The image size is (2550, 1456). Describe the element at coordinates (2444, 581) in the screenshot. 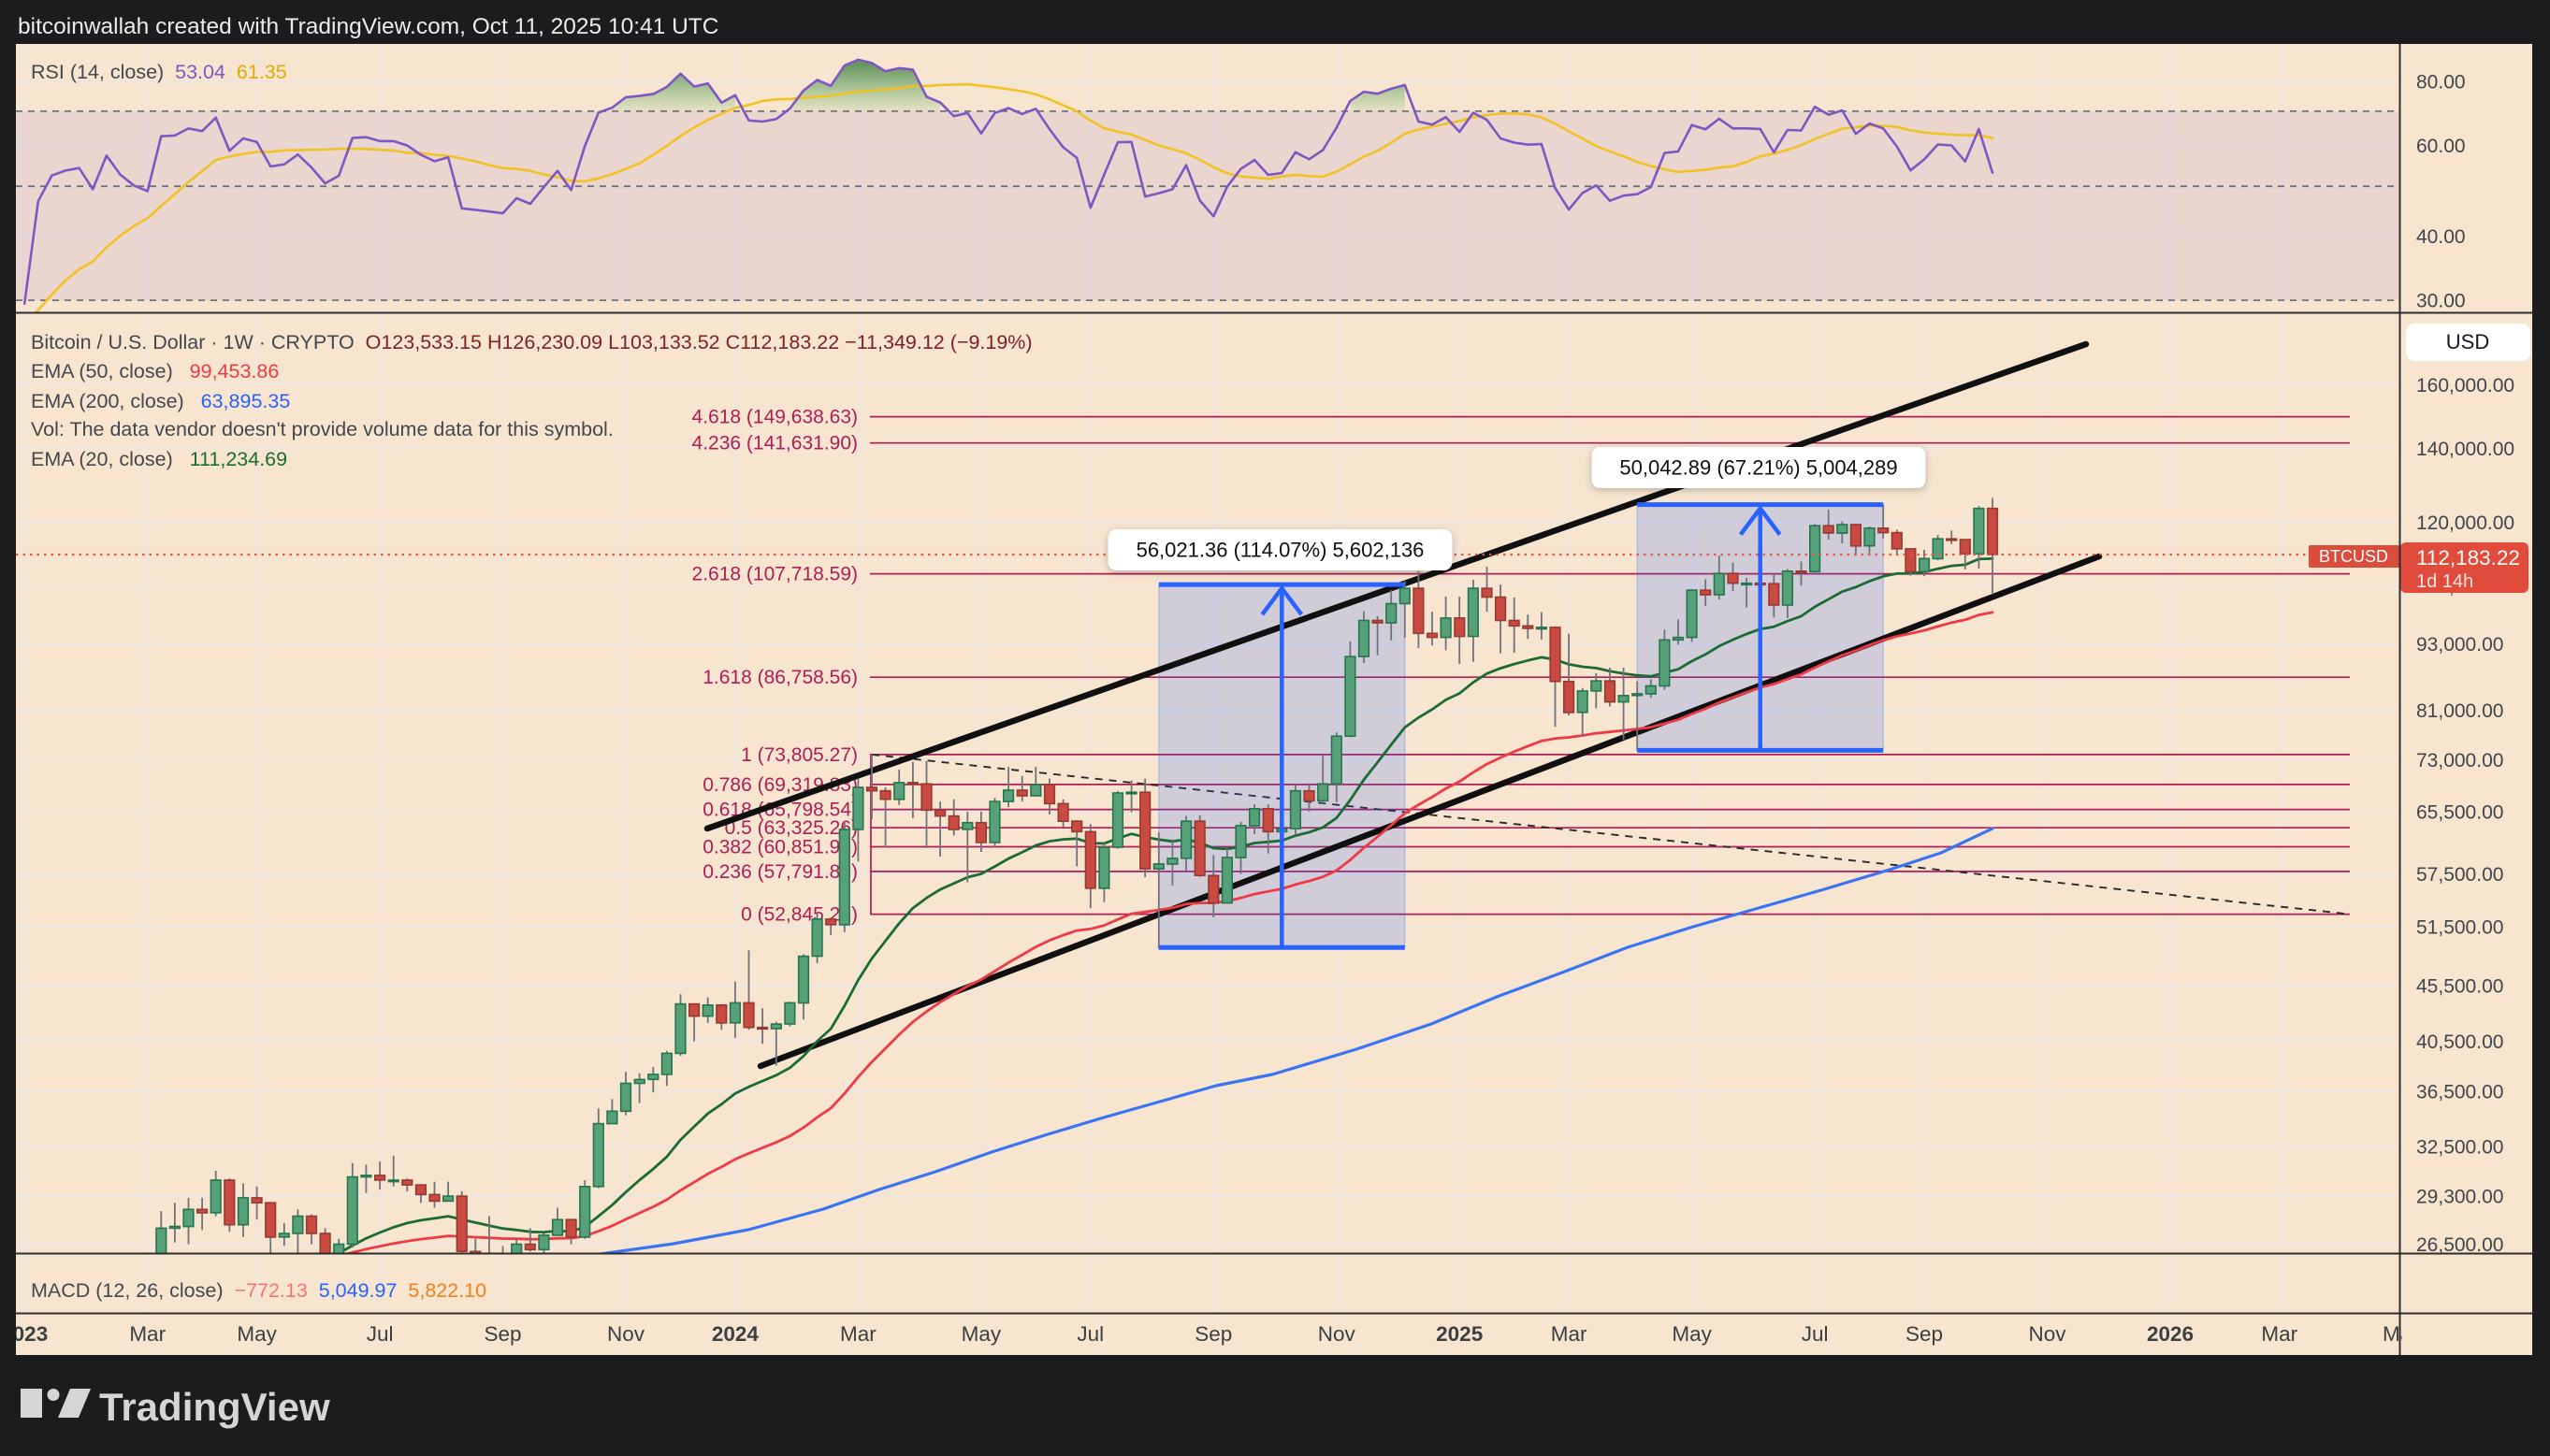

I see `svg-text: 1d 14h` at that location.